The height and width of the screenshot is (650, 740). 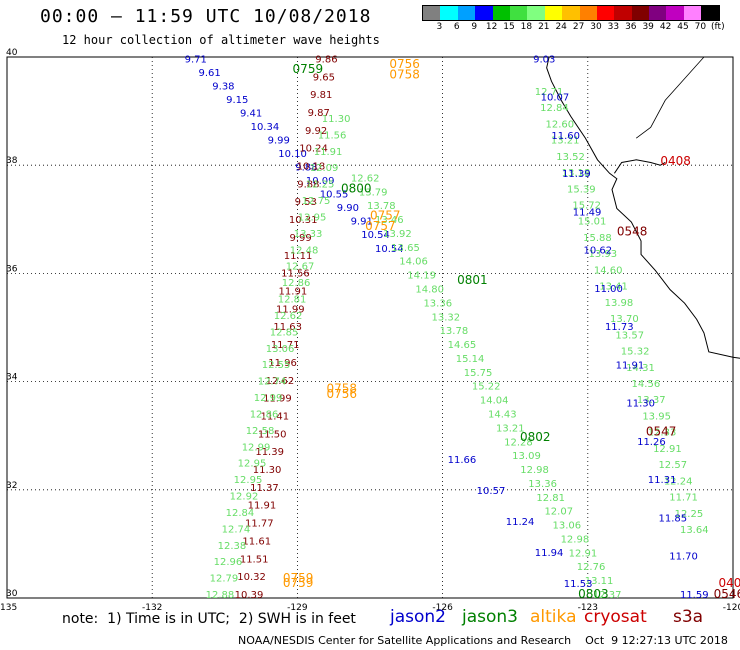 What do you see at coordinates (462, 345) in the screenshot?
I see `wave-height-value: 14.65` at bounding box center [462, 345].